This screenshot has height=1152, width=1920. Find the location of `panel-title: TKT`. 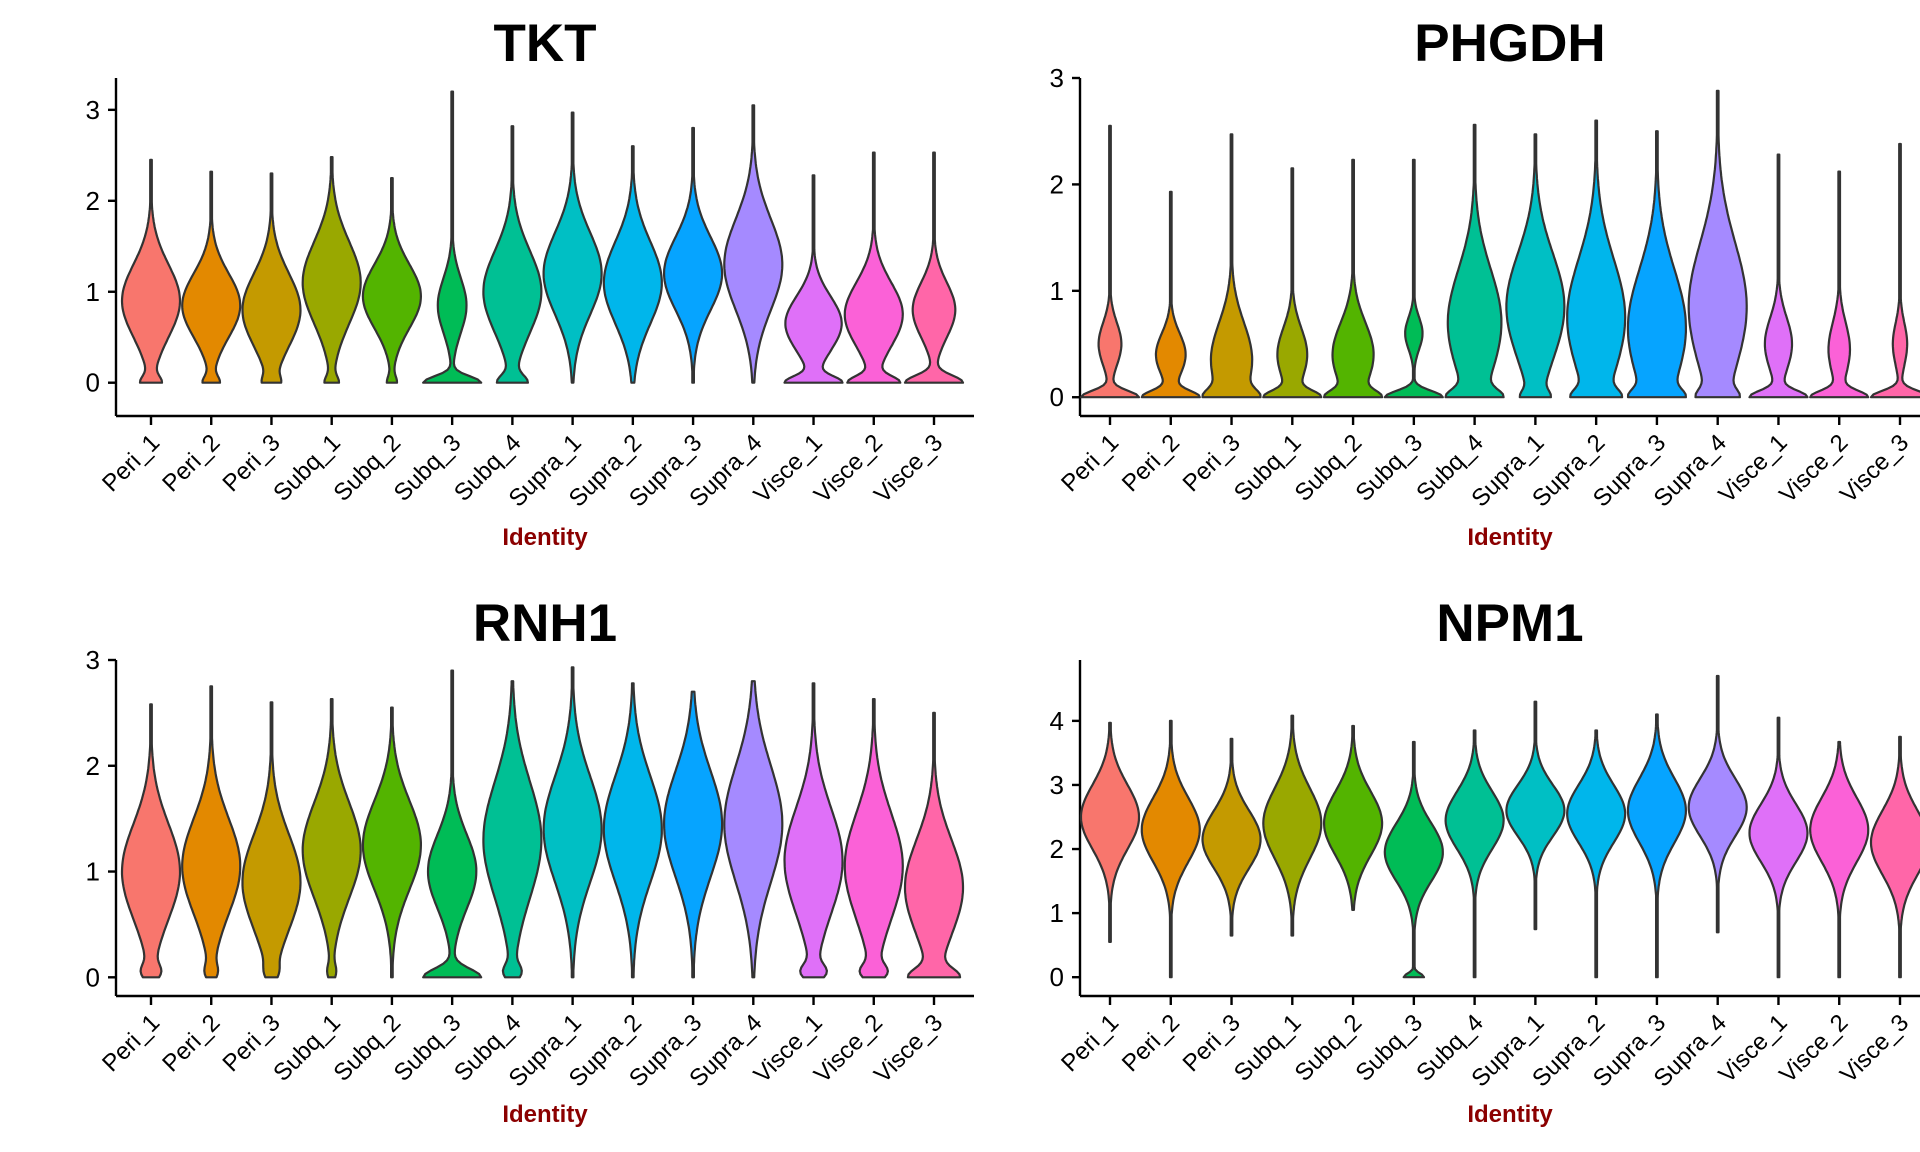

panel-title: TKT is located at coordinates (544, 43).